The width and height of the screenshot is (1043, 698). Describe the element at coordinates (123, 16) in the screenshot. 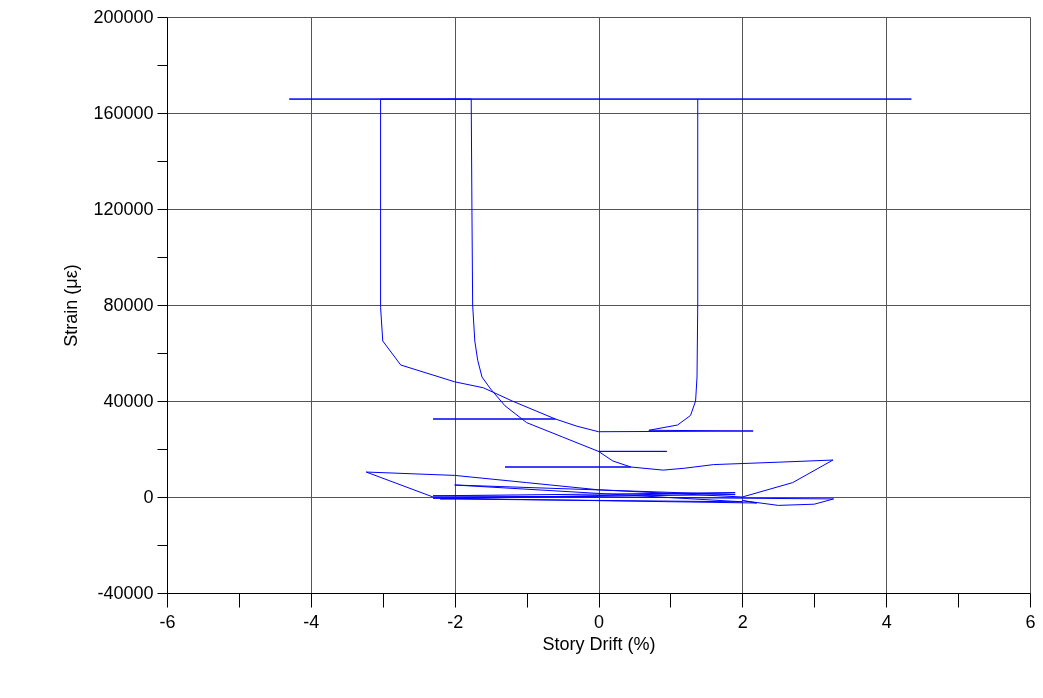

I see `y-tick-label: 200000` at that location.